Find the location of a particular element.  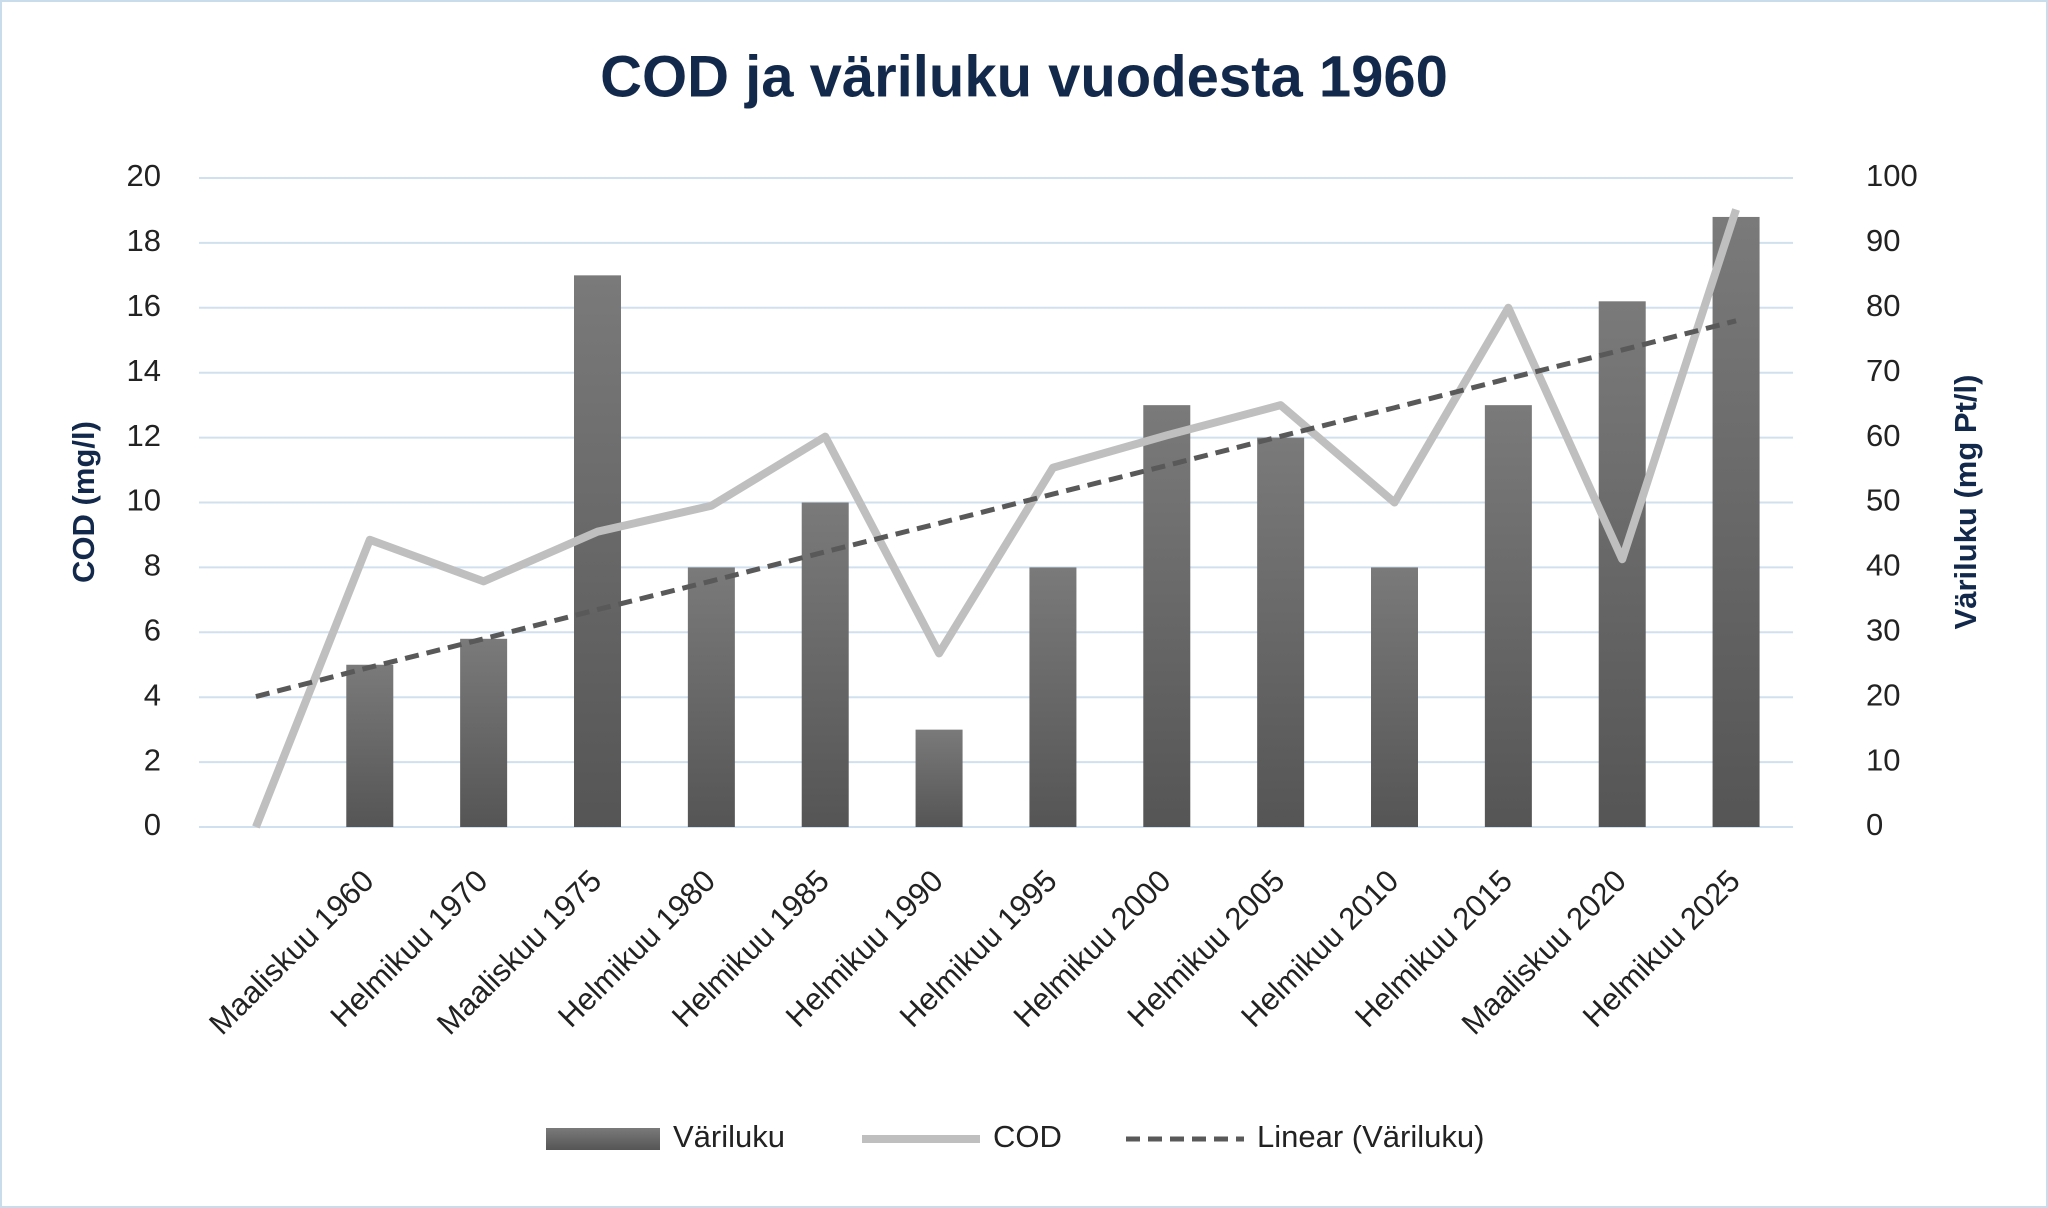

chart-title: COD ja väriluku vuodesta 1960 is located at coordinates (1024, 76).